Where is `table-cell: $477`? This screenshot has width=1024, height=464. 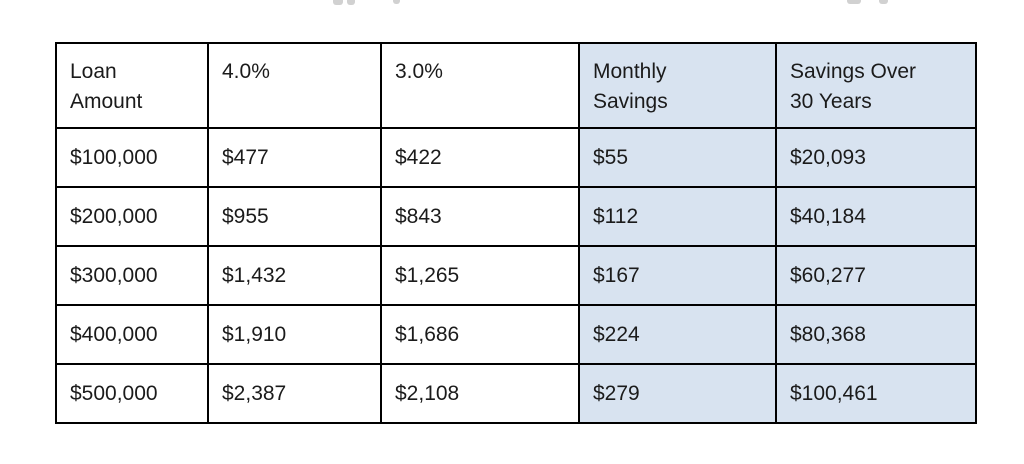 table-cell: $477 is located at coordinates (294, 157).